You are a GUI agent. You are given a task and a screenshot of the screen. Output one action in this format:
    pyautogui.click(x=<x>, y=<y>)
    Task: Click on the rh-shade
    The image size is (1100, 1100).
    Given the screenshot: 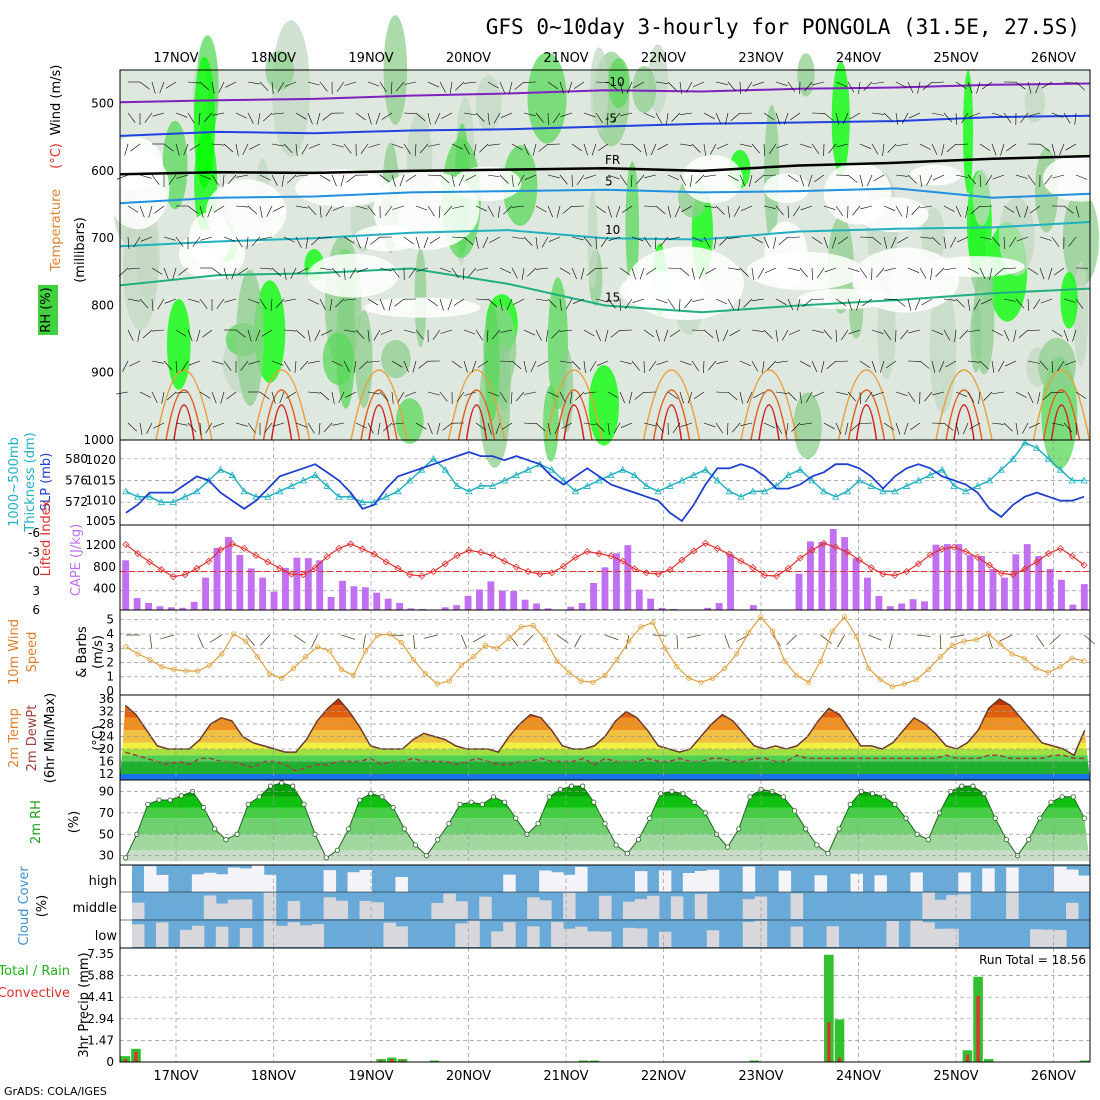 What is the action you would take?
    pyautogui.click(x=488, y=103)
    